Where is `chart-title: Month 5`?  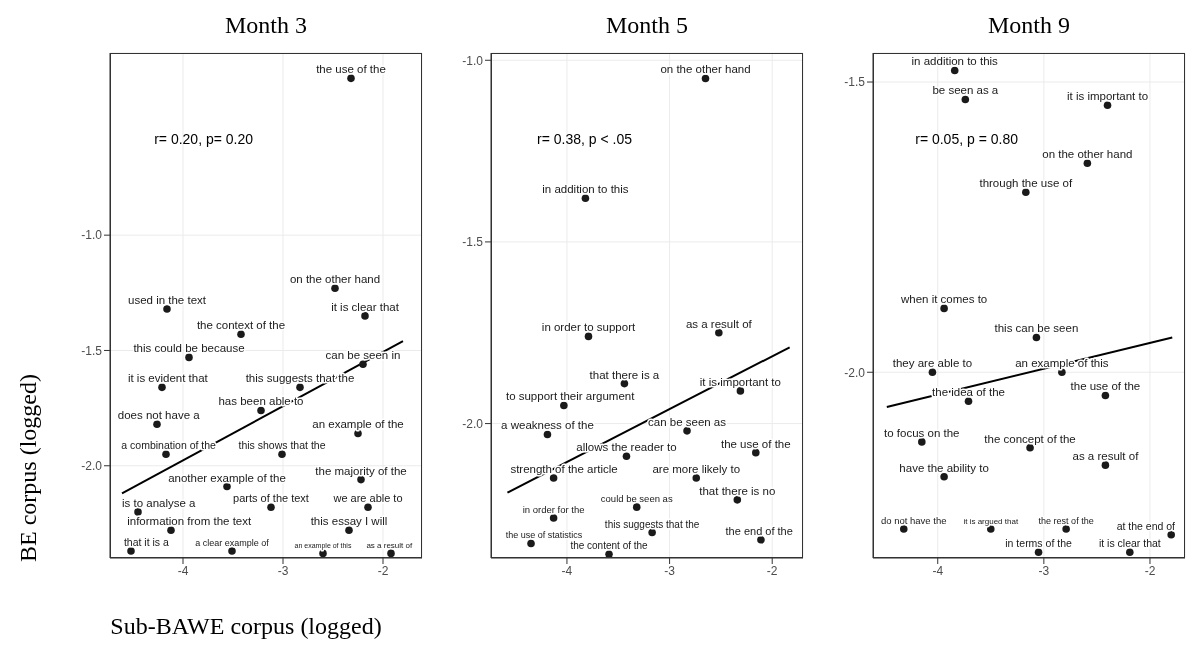 chart-title: Month 5 is located at coordinates (647, 25).